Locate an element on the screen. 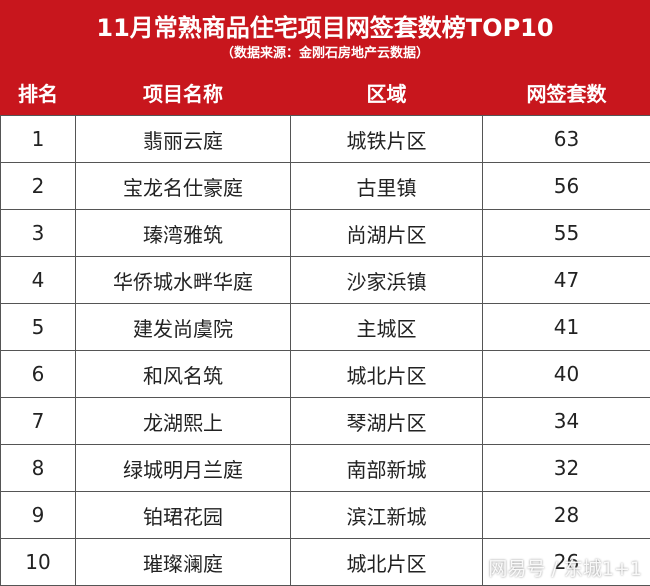 The width and height of the screenshot is (650, 586). table-cell: 城铁片区 is located at coordinates (387, 139).